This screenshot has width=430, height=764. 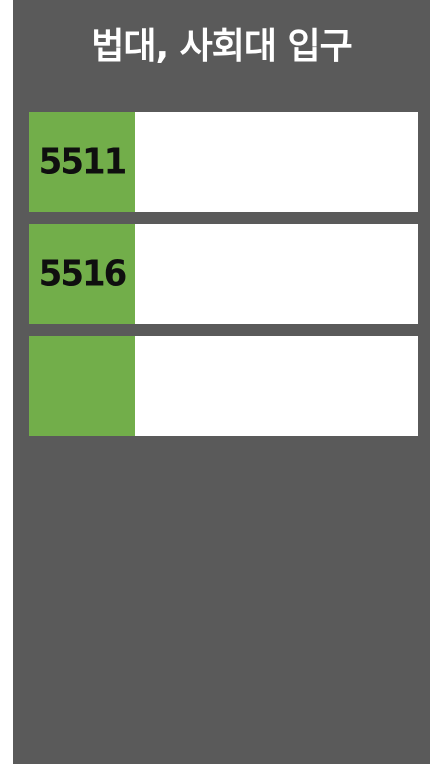 I want to click on route-badge: 5516, so click(x=82, y=274).